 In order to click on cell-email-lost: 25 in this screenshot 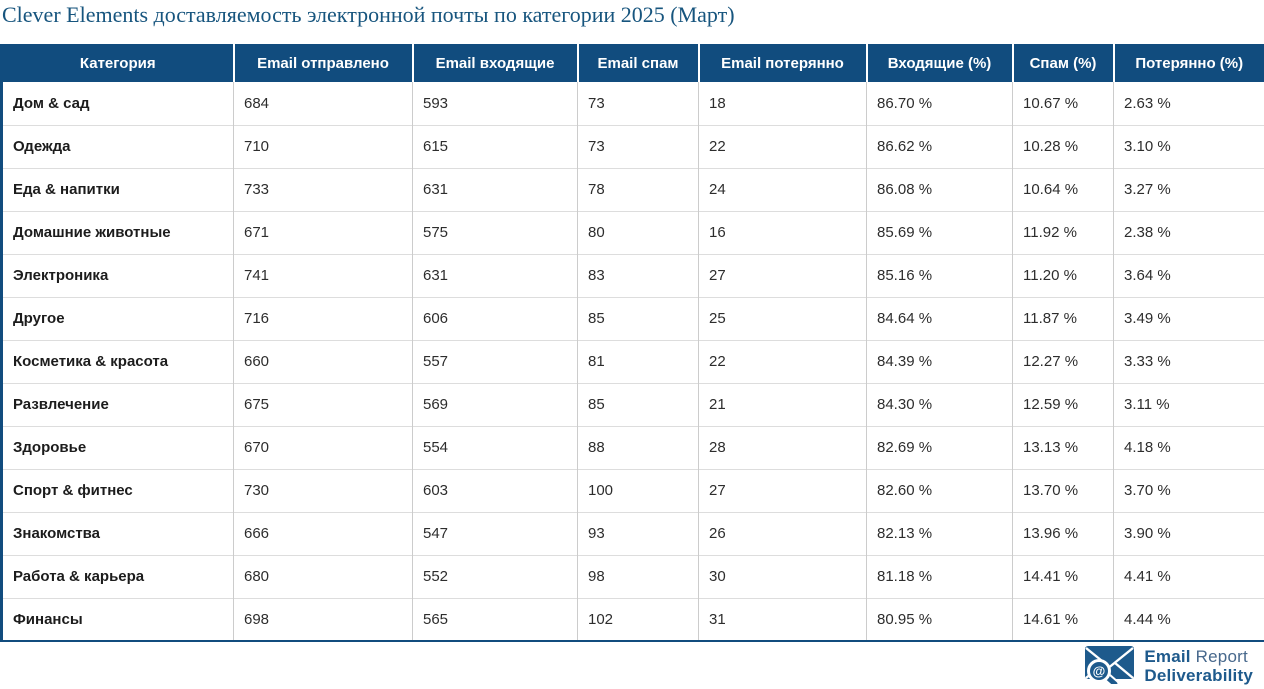, I will do `click(782, 318)`.